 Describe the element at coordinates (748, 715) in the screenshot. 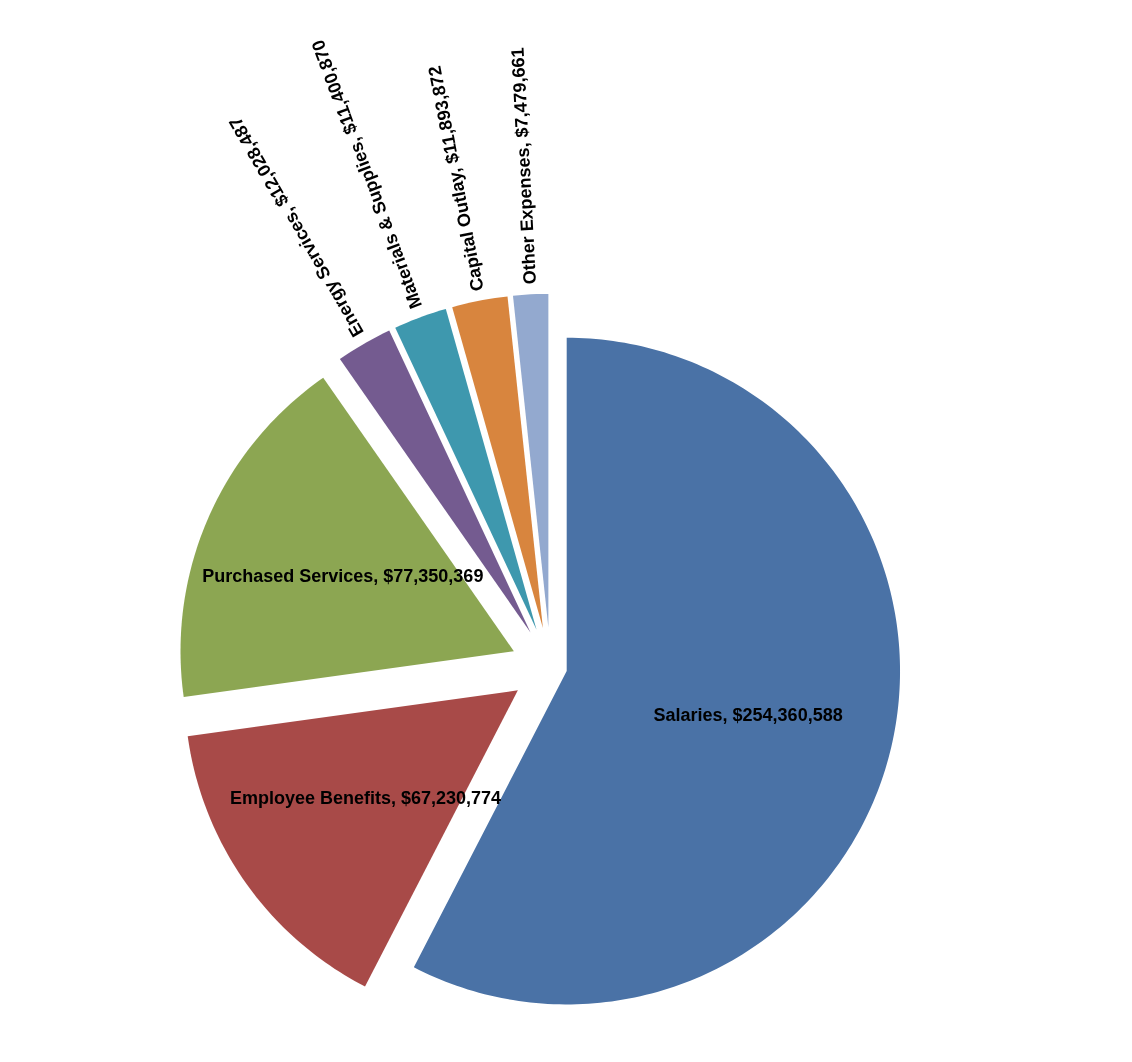

I see `slice-label: Salaries, $254,360,588` at that location.